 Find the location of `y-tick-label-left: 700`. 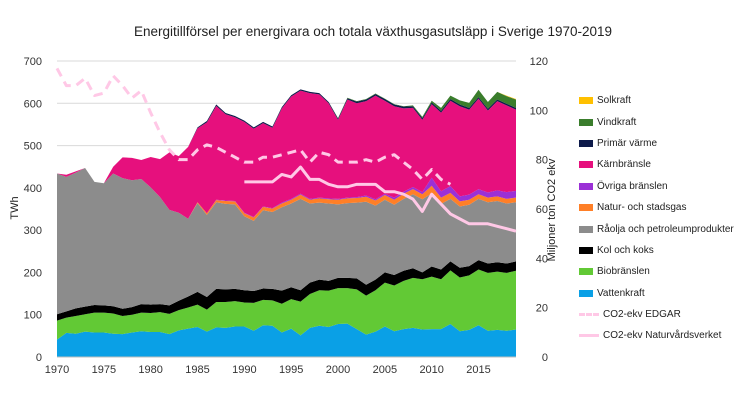

y-tick-label-left: 700 is located at coordinates (33, 62).